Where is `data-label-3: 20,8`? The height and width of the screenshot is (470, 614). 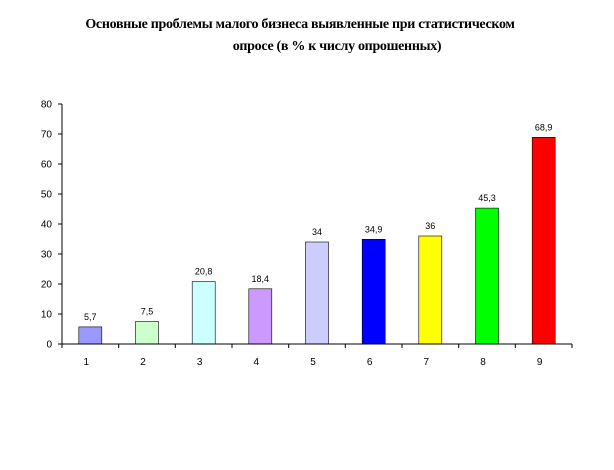 data-label-3: 20,8 is located at coordinates (204, 272).